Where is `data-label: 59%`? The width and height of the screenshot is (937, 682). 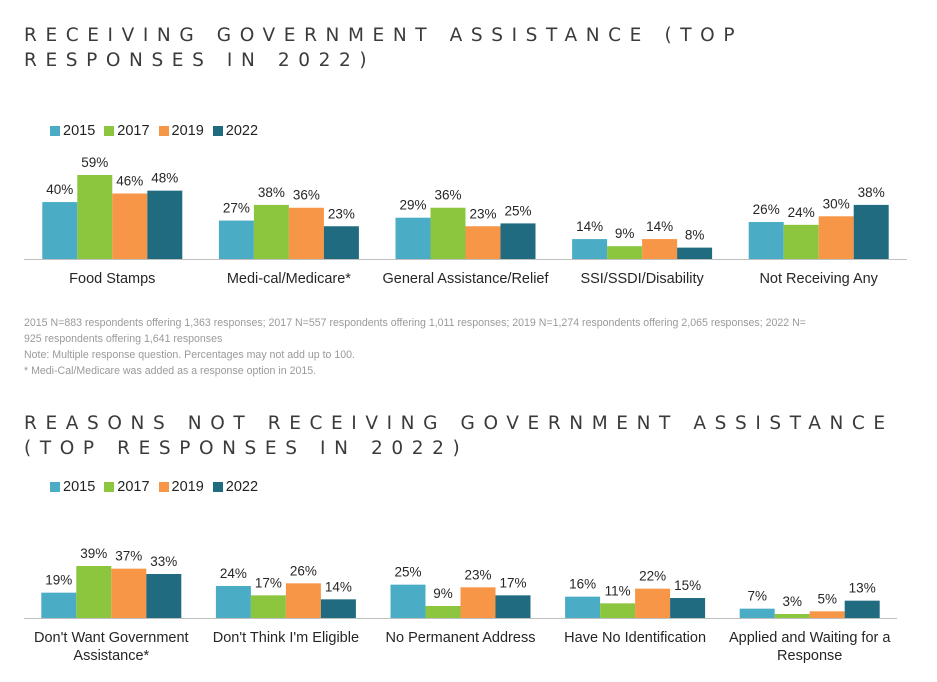 data-label: 59% is located at coordinates (94, 162).